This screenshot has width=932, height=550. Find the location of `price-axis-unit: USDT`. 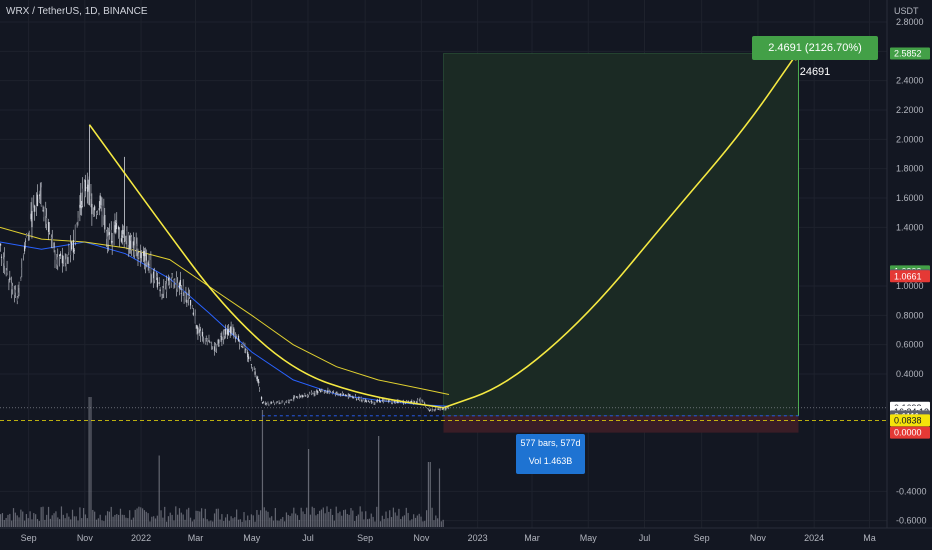

price-axis-unit: USDT is located at coordinates (906, 11).